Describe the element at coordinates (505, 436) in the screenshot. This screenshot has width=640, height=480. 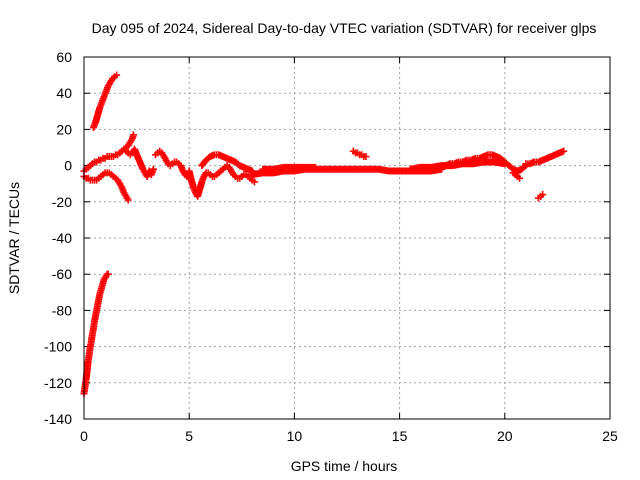
I see `x-tick-label: 20` at that location.